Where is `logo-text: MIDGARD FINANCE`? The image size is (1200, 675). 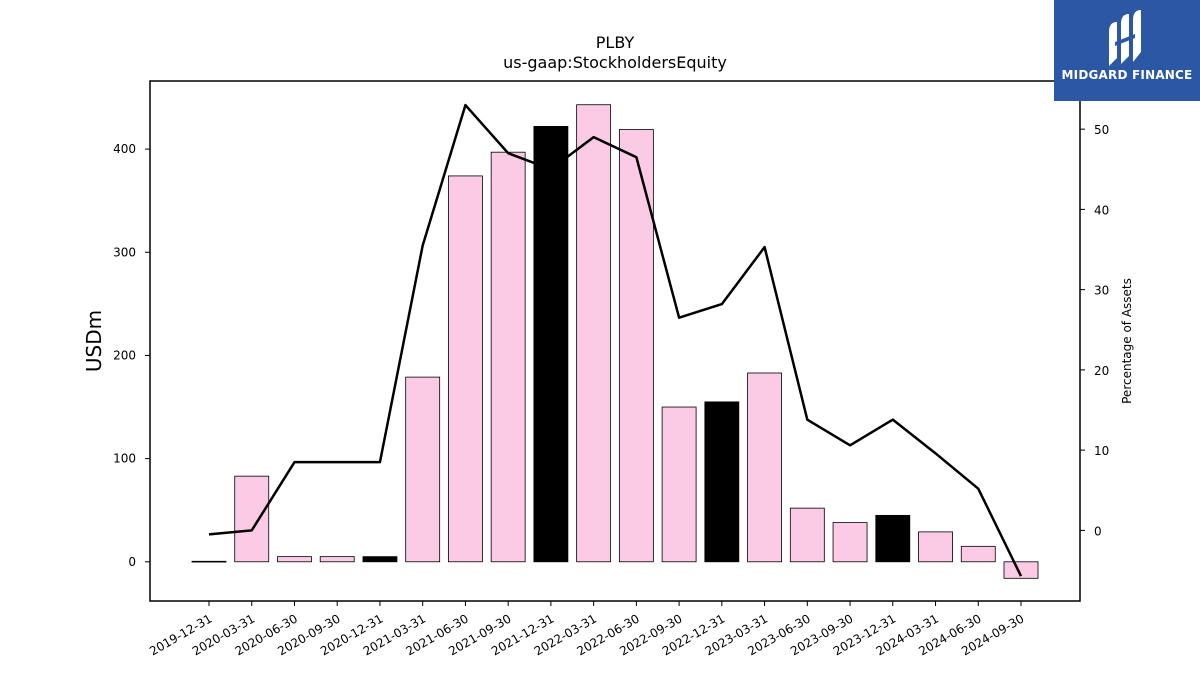 logo-text: MIDGARD FINANCE is located at coordinates (1127, 75).